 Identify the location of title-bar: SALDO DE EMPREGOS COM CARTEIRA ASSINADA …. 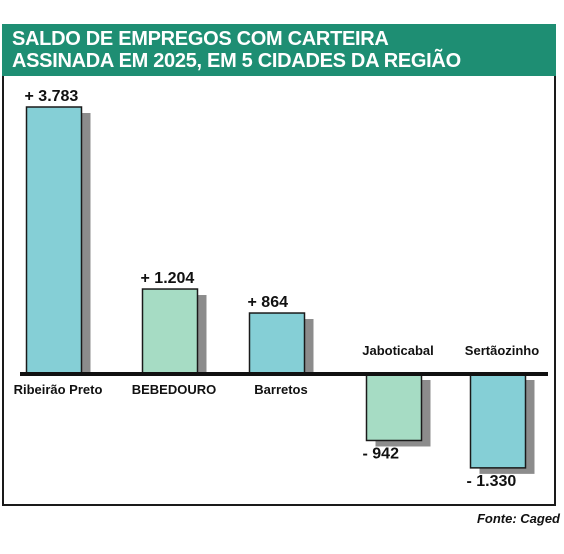
(279, 50).